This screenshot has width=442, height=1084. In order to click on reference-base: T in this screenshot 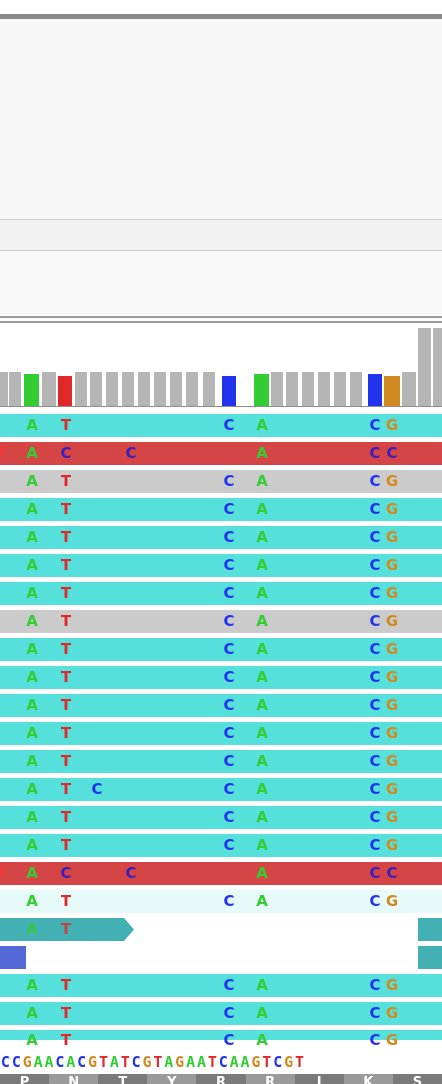, I will do `click(158, 1062)`.